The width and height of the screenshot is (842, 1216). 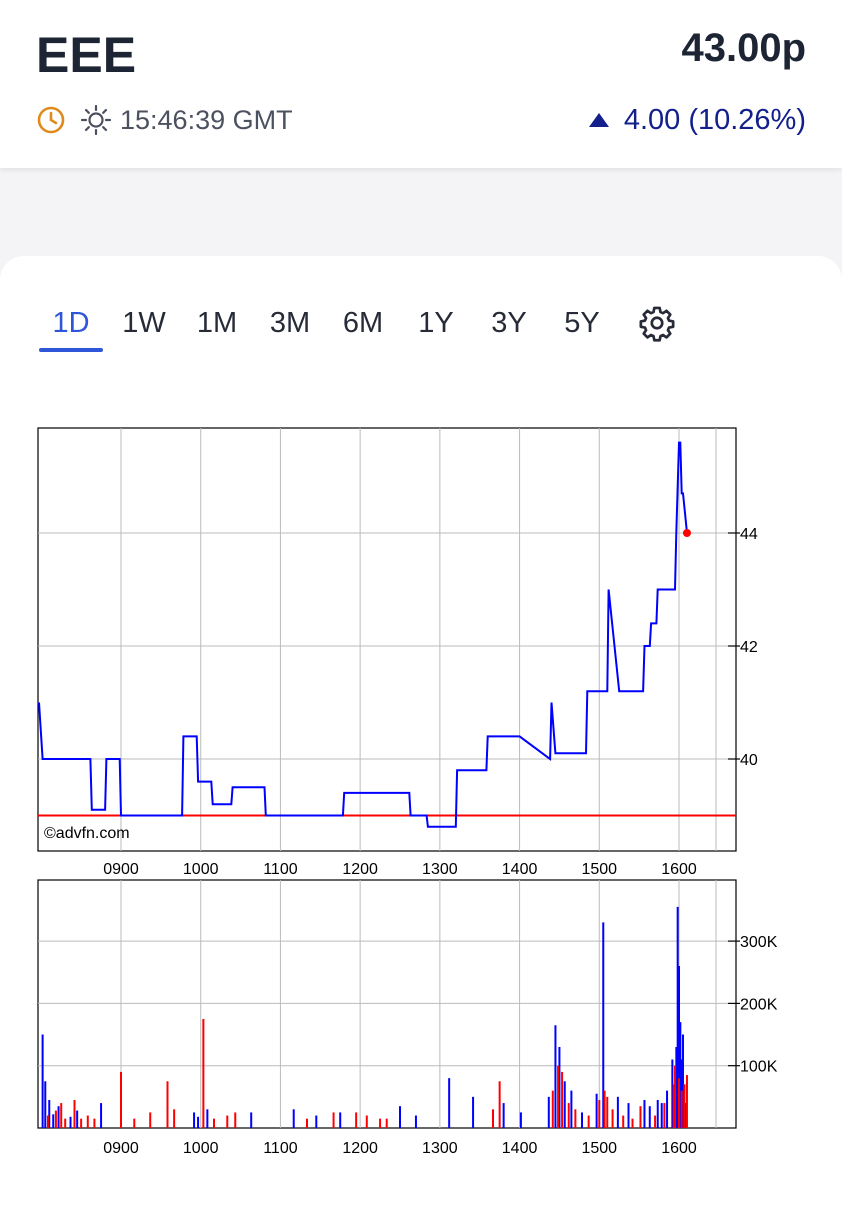 What do you see at coordinates (657, 325) in the screenshot?
I see `gear-icon` at bounding box center [657, 325].